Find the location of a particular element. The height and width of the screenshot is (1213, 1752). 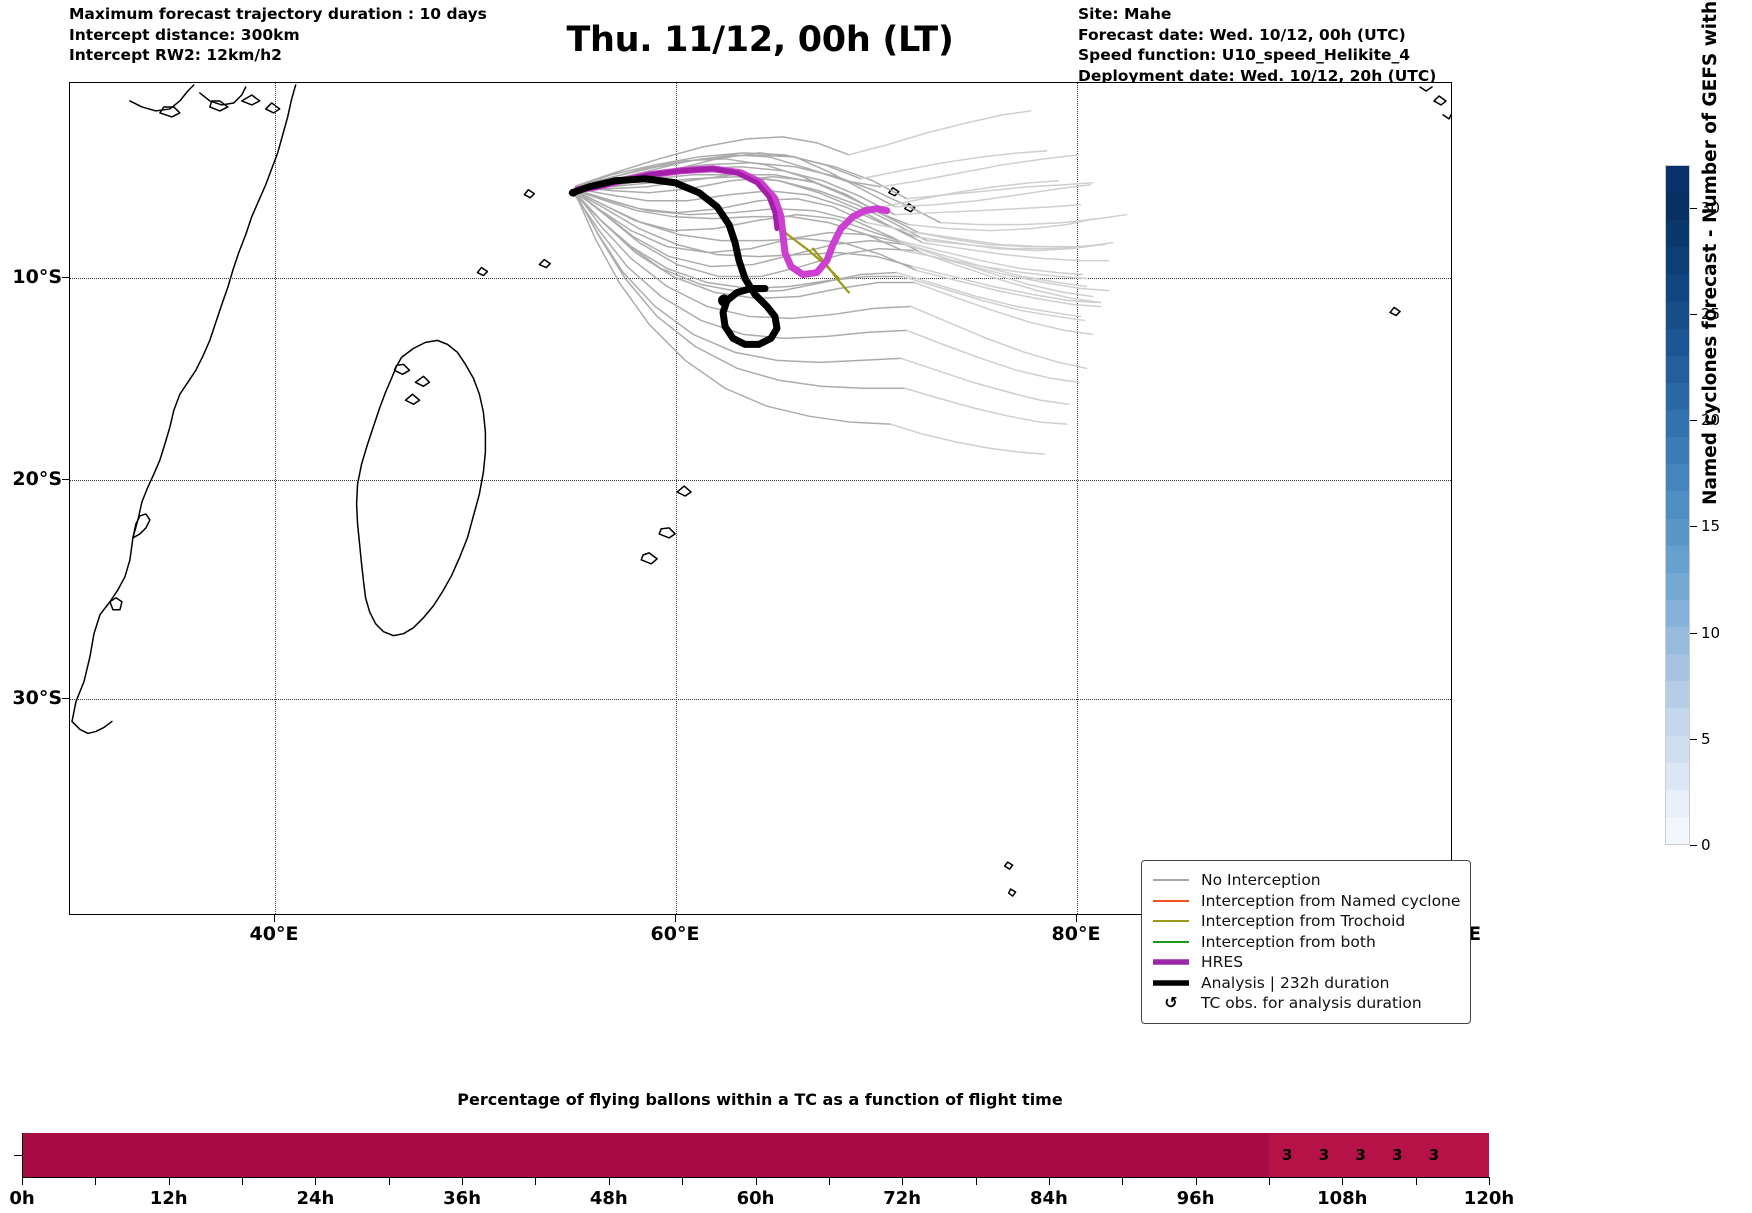

percentage-bar-ticklabel-72h: 72h is located at coordinates (902, 1198).